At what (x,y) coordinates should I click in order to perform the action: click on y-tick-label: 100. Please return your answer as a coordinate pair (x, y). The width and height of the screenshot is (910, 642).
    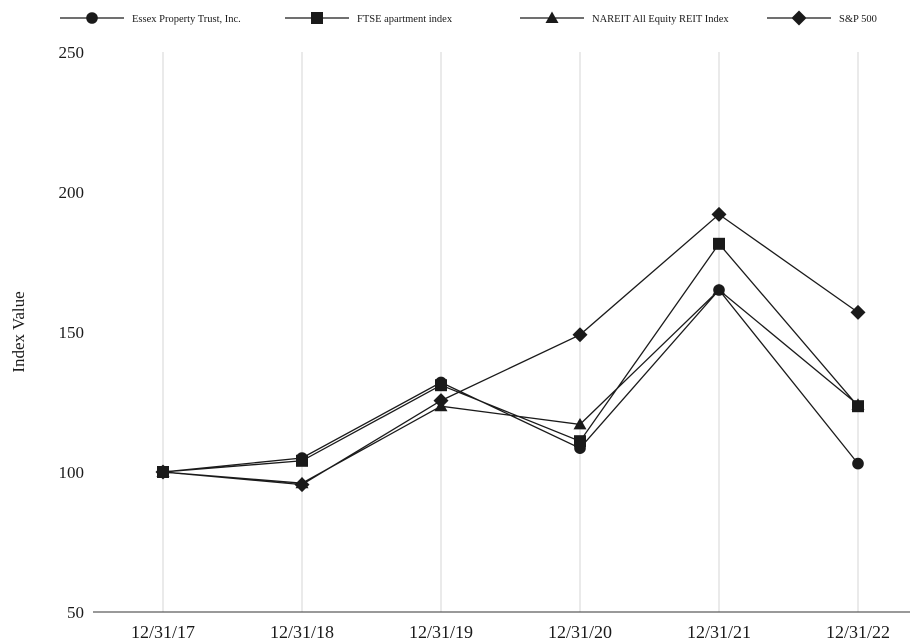
    Looking at the image, I should click on (72, 472).